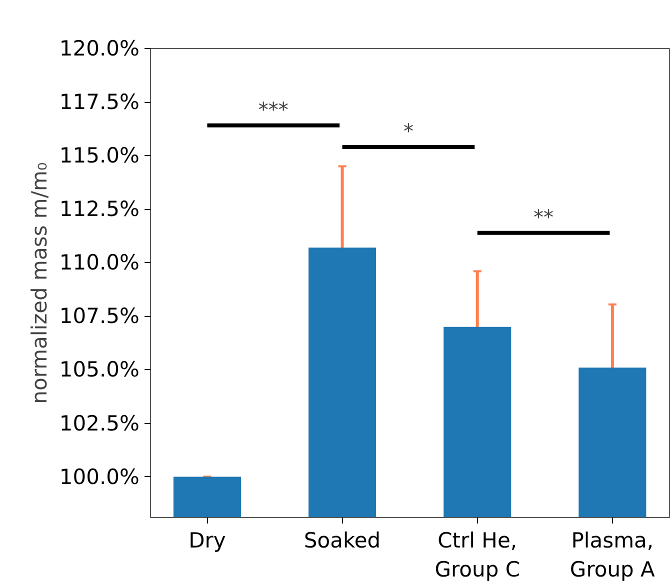 This screenshot has height=584, width=670. Describe the element at coordinates (99, 316) in the screenshot. I see `y-tick-label: 107.5%` at that location.